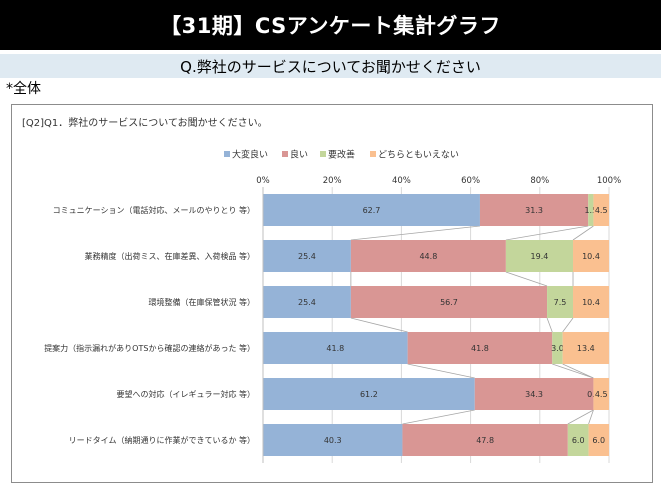  I want to click on x-tick-label-5: 100%, so click(609, 181).